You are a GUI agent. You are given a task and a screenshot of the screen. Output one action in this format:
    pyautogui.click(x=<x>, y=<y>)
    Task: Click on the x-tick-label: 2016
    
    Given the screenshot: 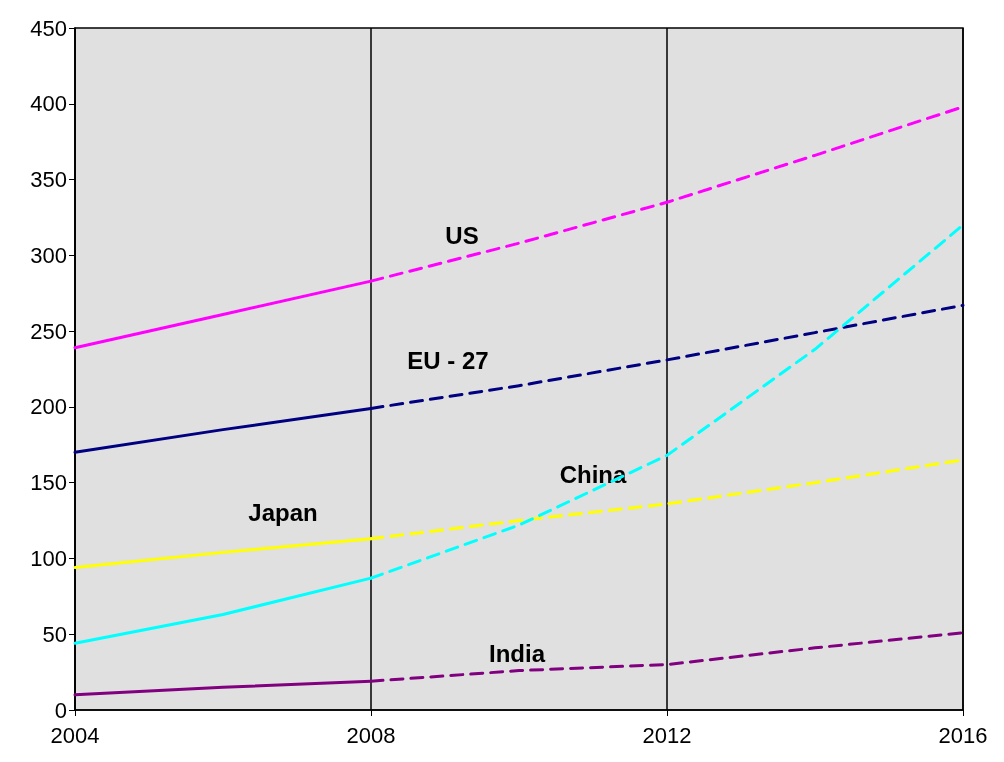 What is the action you would take?
    pyautogui.click(x=963, y=735)
    